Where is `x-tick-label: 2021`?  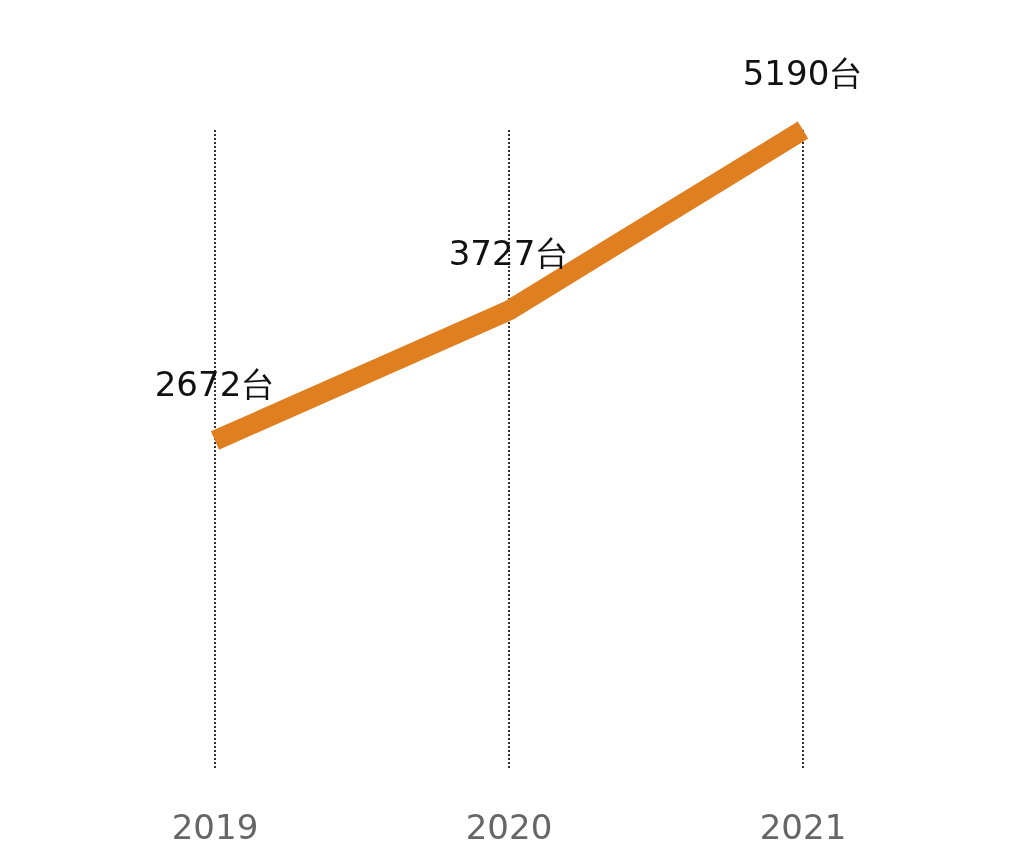 x-tick-label: 2021 is located at coordinates (803, 827).